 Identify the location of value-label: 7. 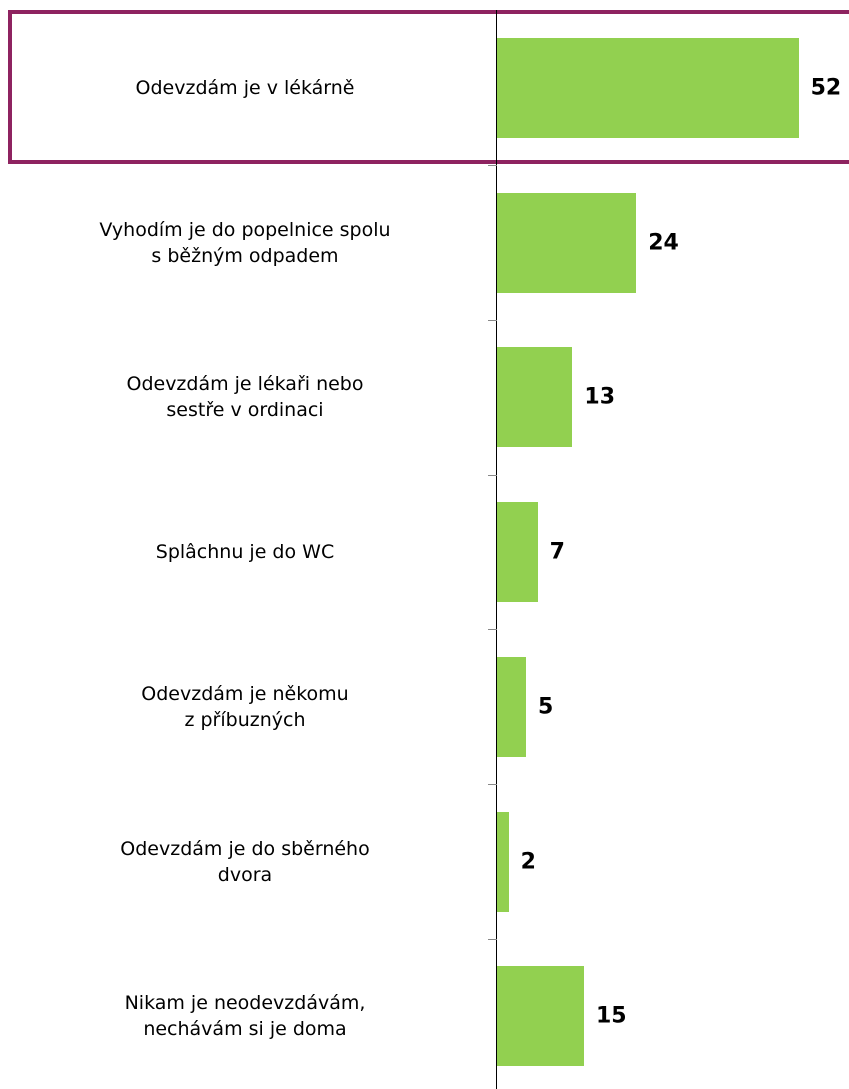
(557, 552).